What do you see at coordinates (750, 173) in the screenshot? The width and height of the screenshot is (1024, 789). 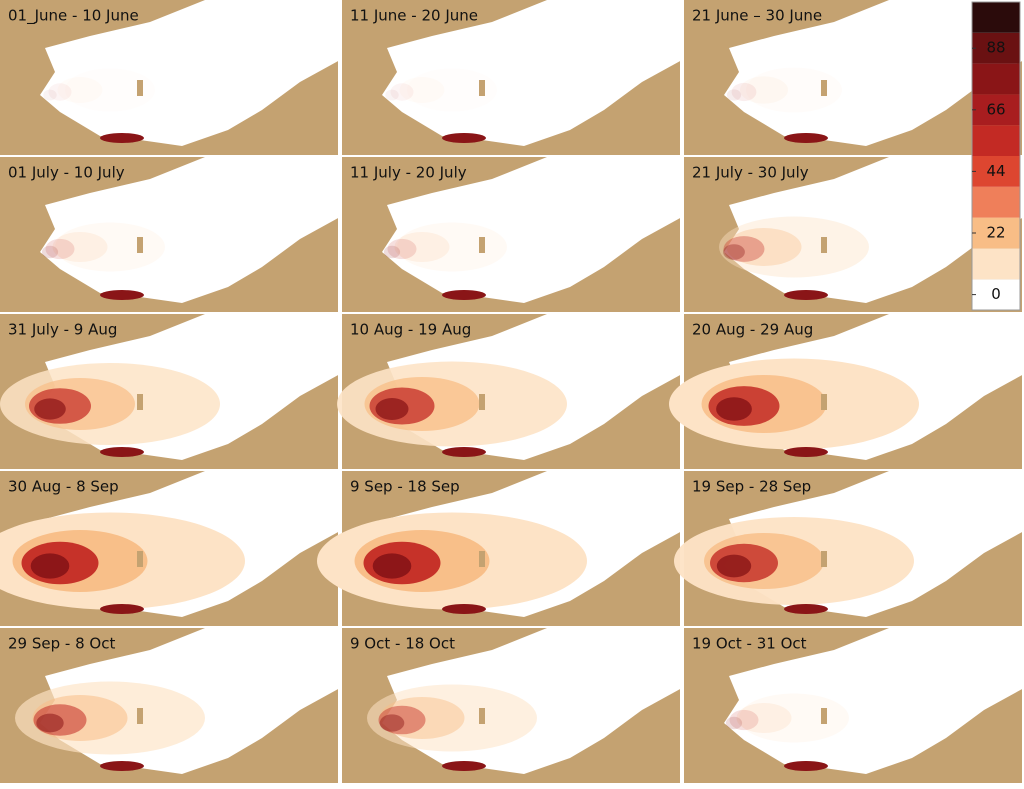 I see `panel-title: 21 July - 30 July` at bounding box center [750, 173].